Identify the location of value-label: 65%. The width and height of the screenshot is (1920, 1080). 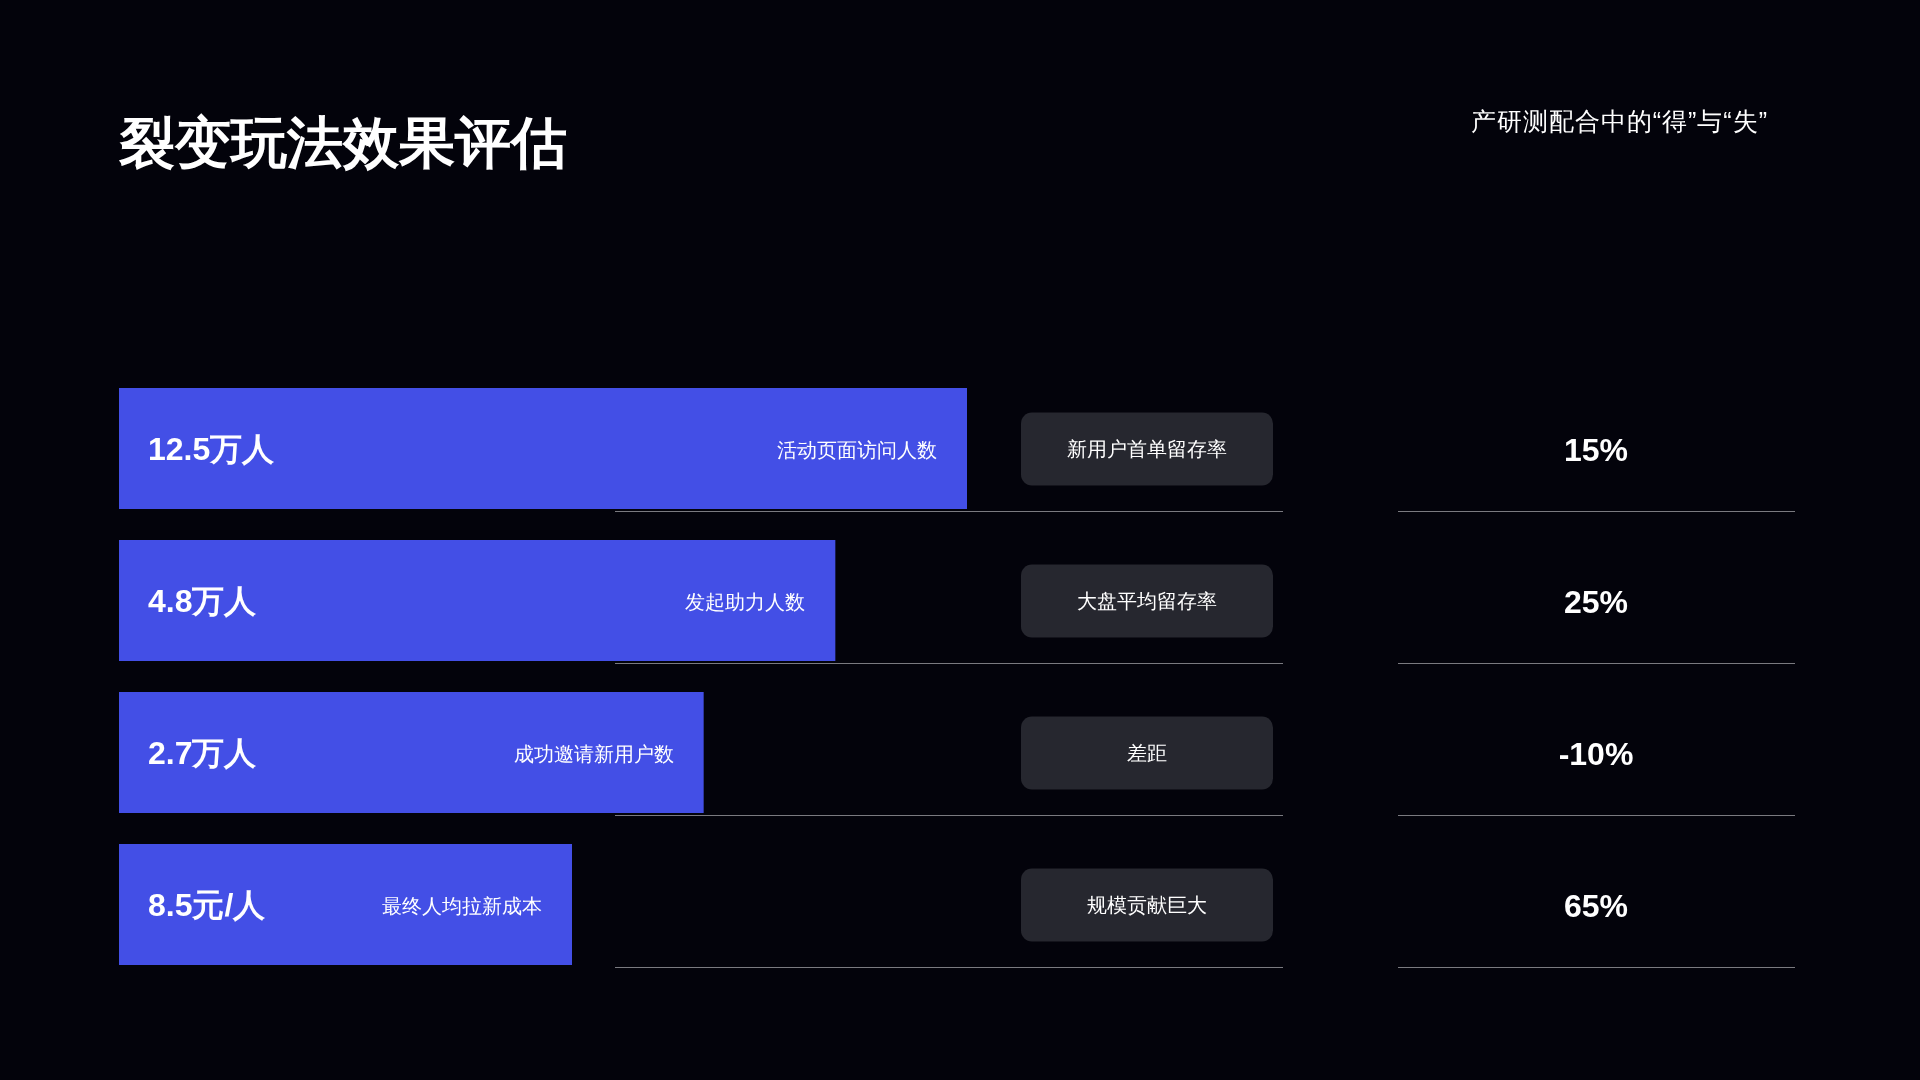
(1596, 905).